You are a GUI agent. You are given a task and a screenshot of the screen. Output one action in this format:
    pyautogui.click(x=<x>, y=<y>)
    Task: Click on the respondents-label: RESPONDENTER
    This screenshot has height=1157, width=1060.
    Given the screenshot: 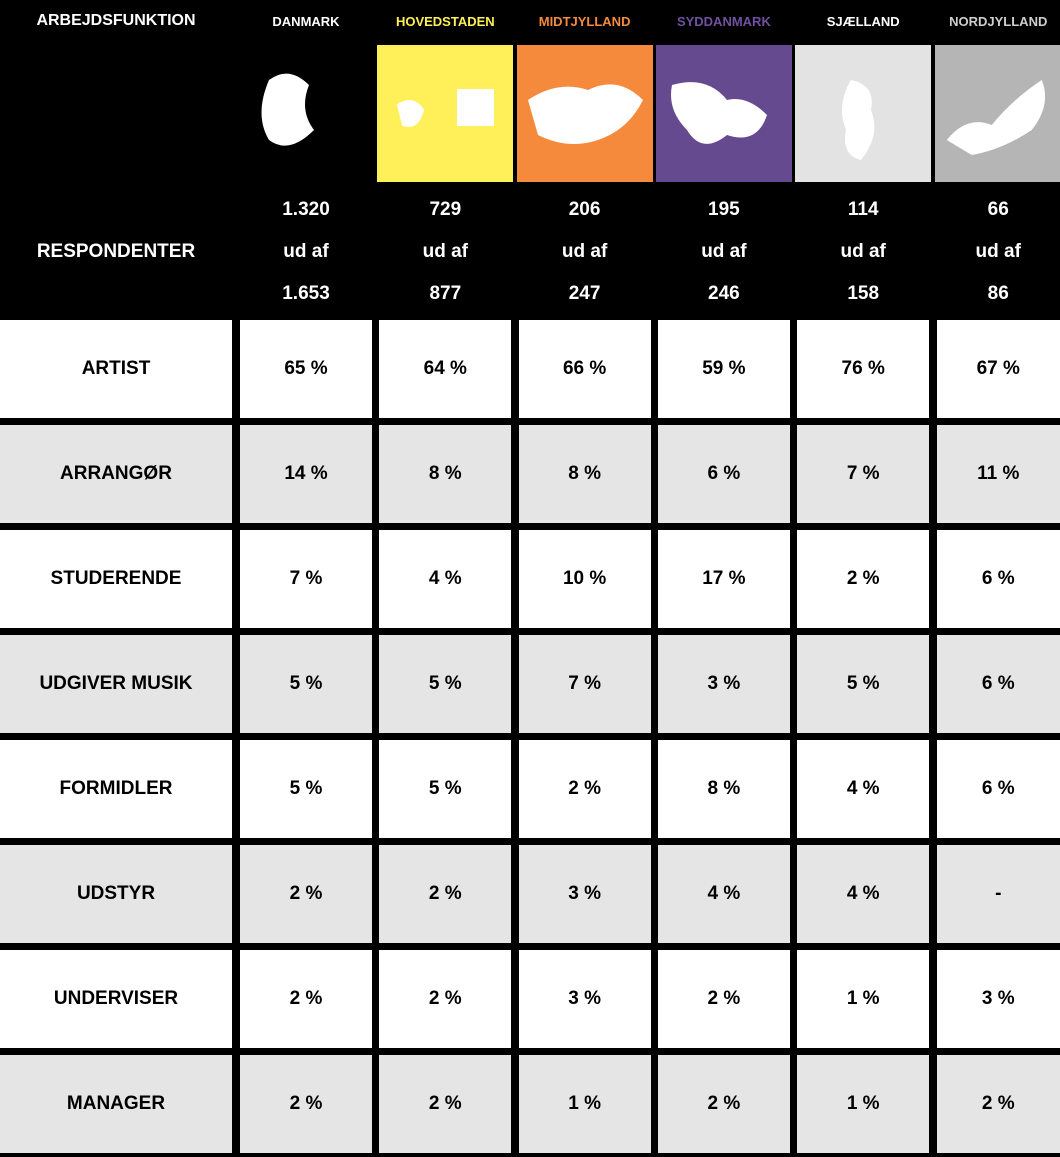 What is the action you would take?
    pyautogui.click(x=116, y=251)
    